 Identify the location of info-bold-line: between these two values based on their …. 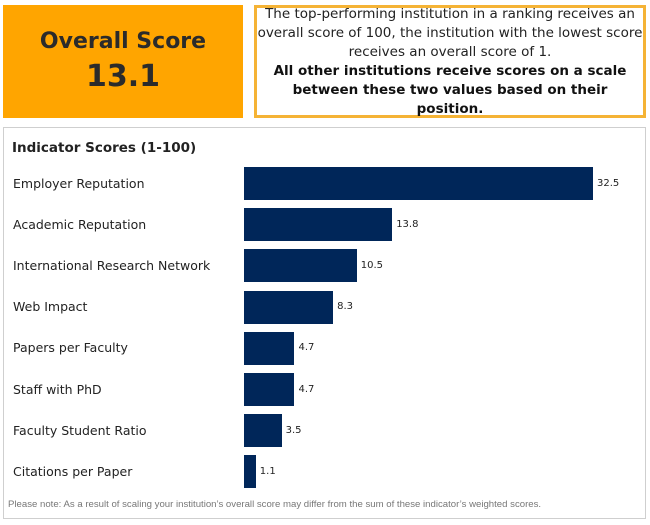
(450, 99).